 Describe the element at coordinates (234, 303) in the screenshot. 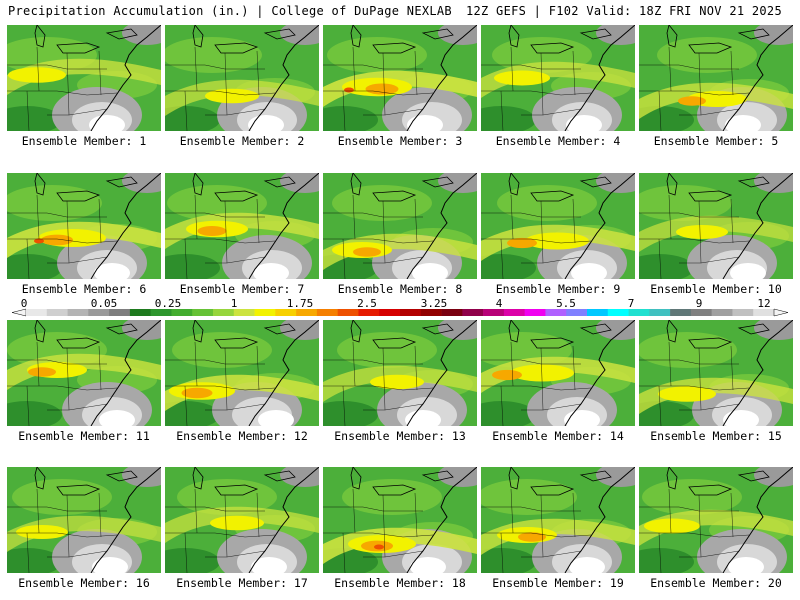

I see `colorbar-tick-label: 1` at that location.